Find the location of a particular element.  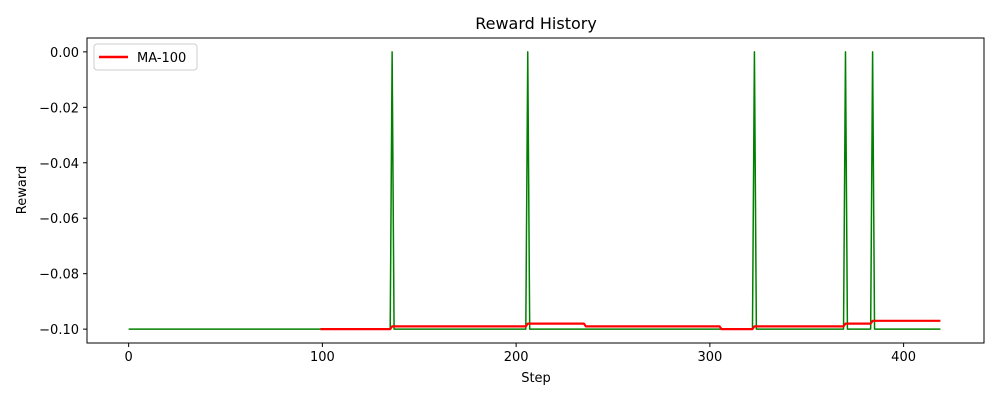

legend-label-ma-100: MA-100 is located at coordinates (161, 58).